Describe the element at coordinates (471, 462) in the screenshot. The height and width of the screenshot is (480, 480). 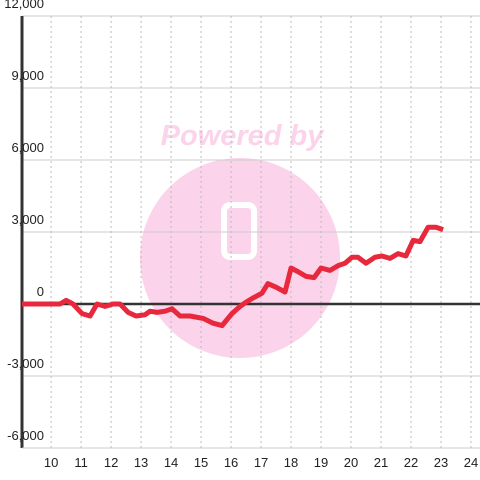
I see `x-tick-label: 24` at that location.